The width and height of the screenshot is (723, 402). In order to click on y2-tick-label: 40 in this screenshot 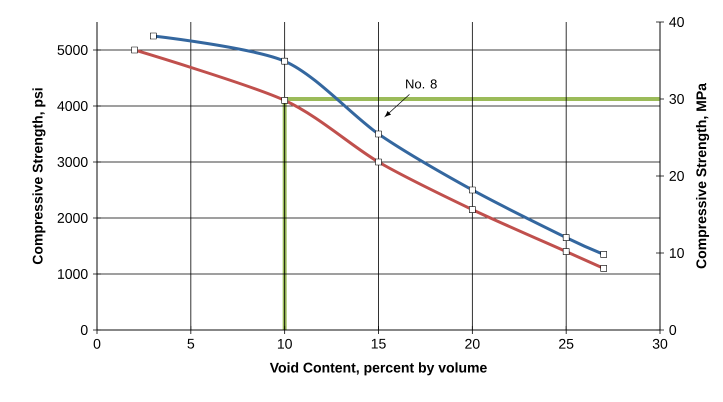, I will do `click(676, 22)`.